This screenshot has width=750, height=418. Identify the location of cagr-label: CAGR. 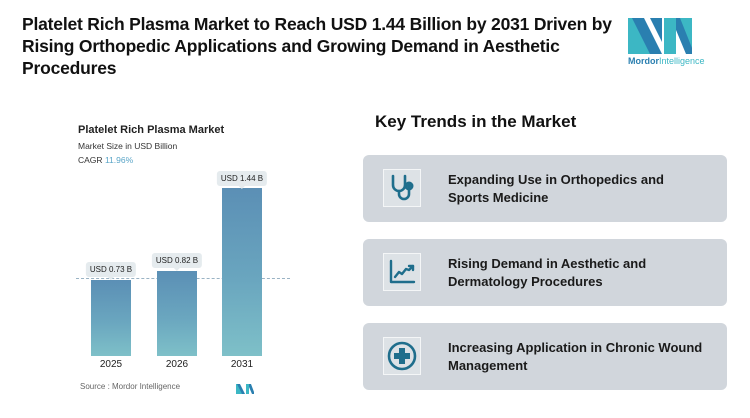
(90, 160).